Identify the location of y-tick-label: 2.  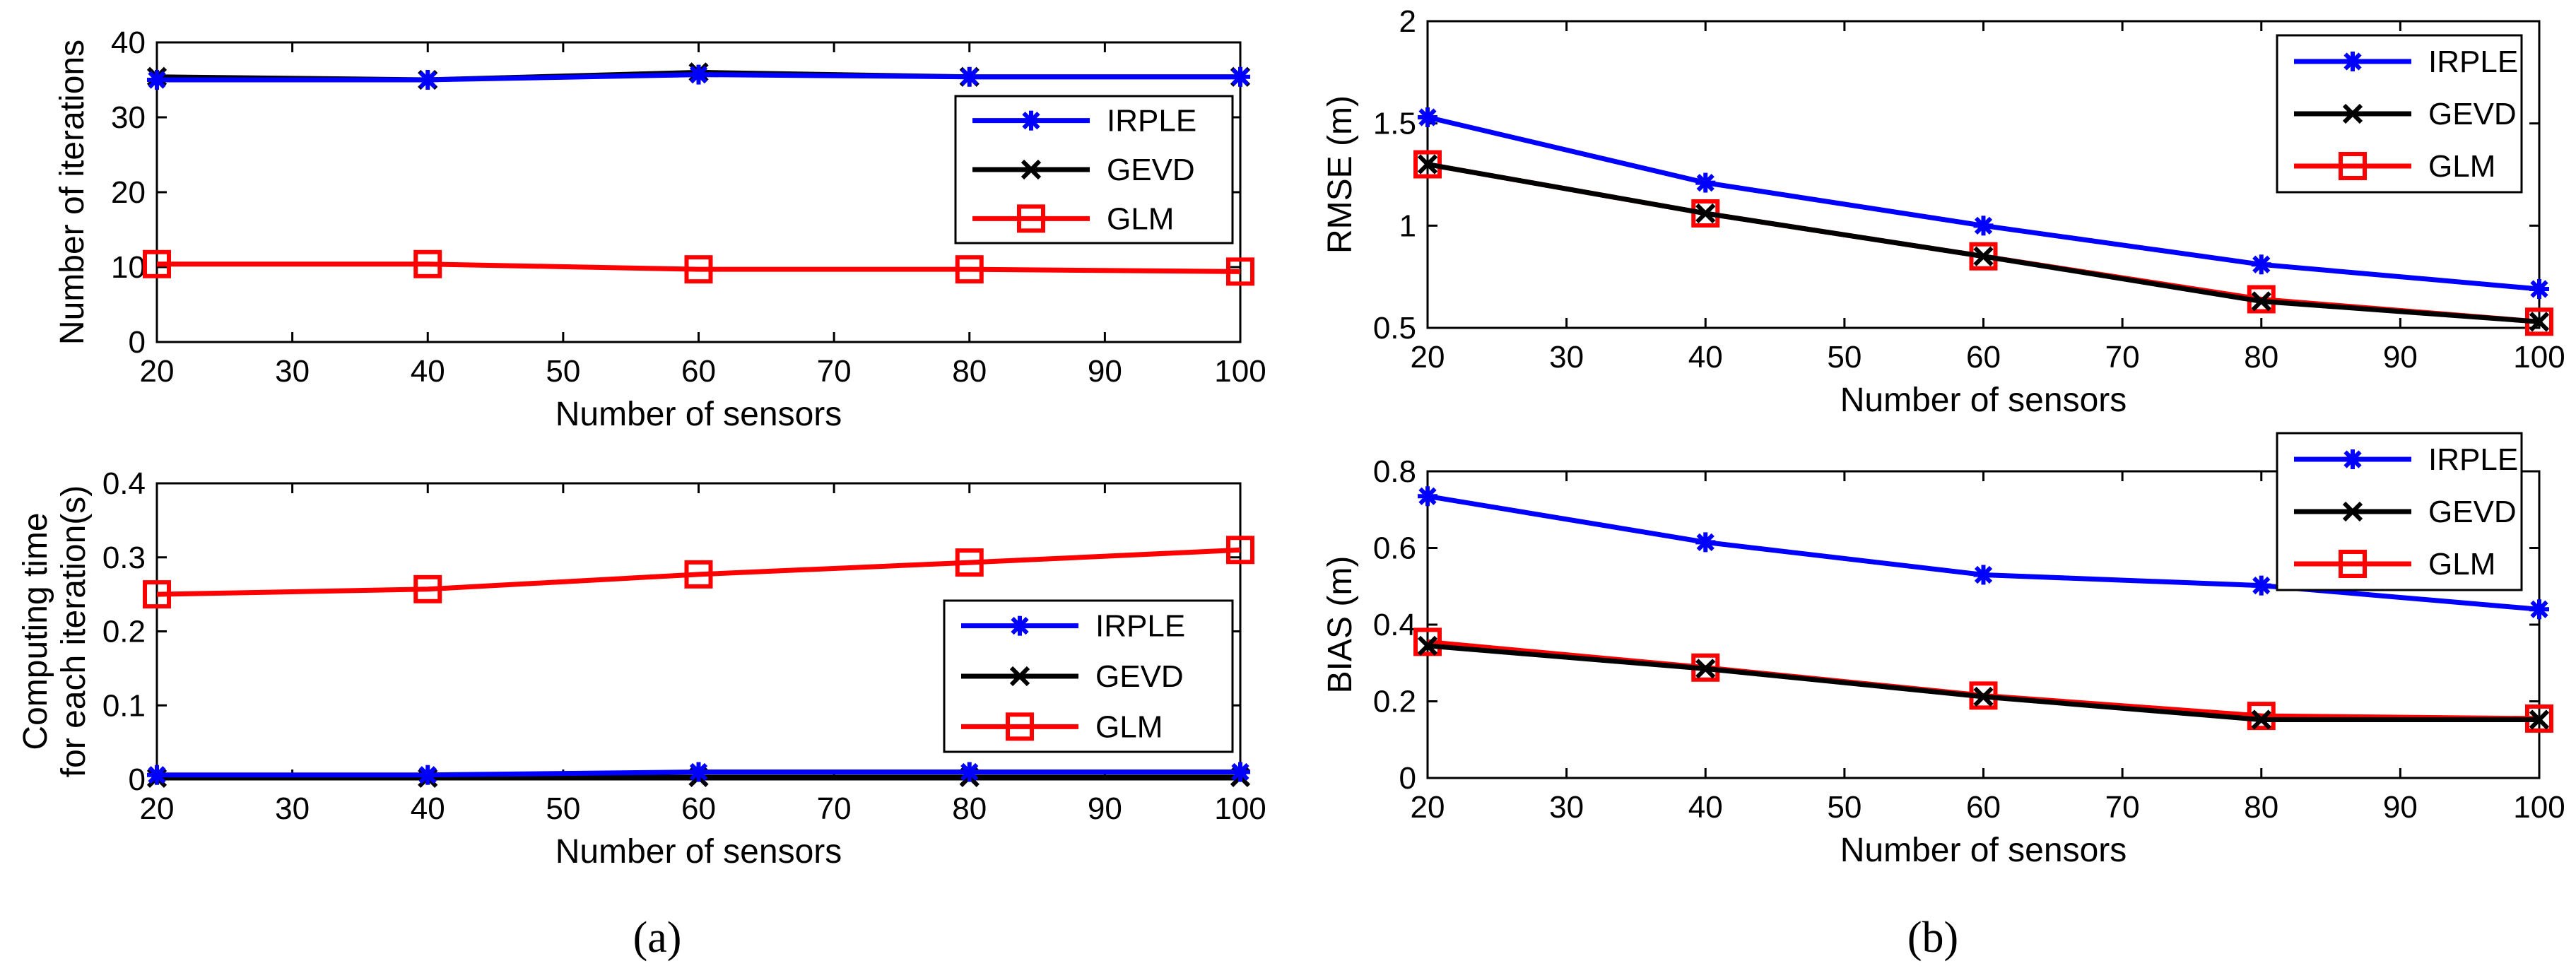
(1407, 21).